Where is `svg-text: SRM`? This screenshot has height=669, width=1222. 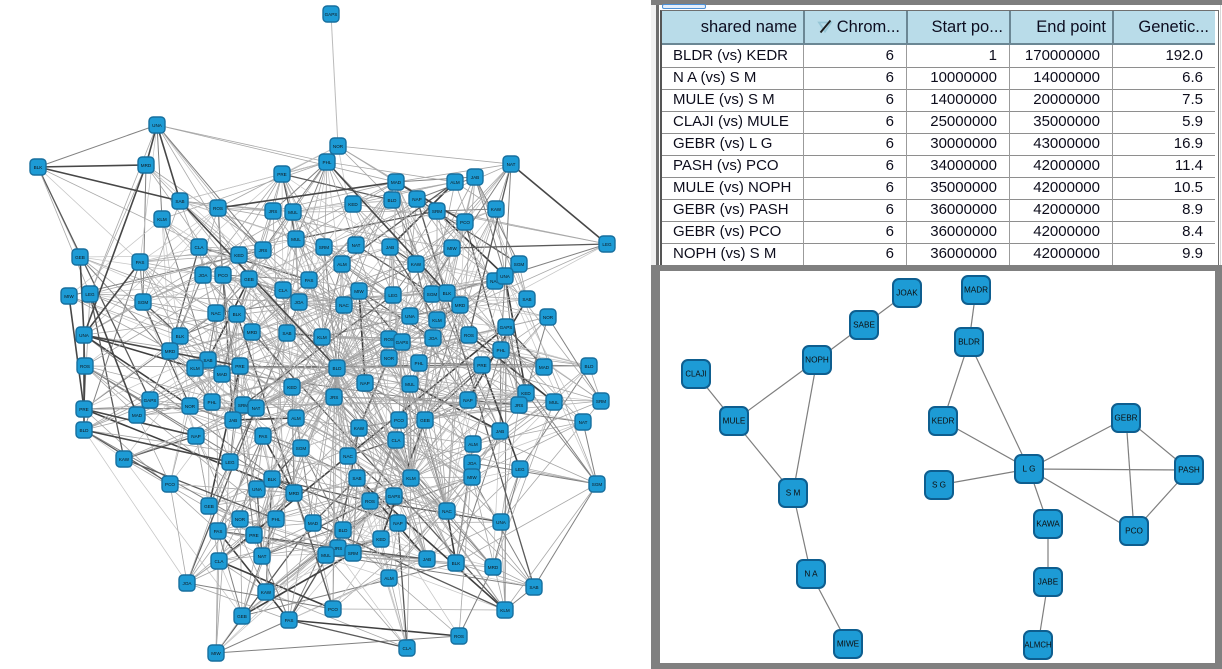 svg-text: SRM is located at coordinates (353, 553).